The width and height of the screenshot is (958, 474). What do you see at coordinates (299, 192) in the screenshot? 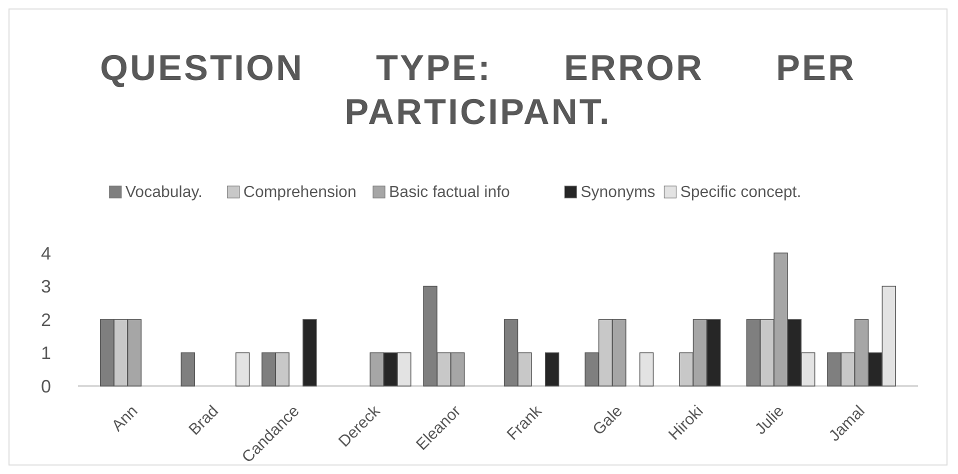
I see `legend-label: Comprehension` at bounding box center [299, 192].